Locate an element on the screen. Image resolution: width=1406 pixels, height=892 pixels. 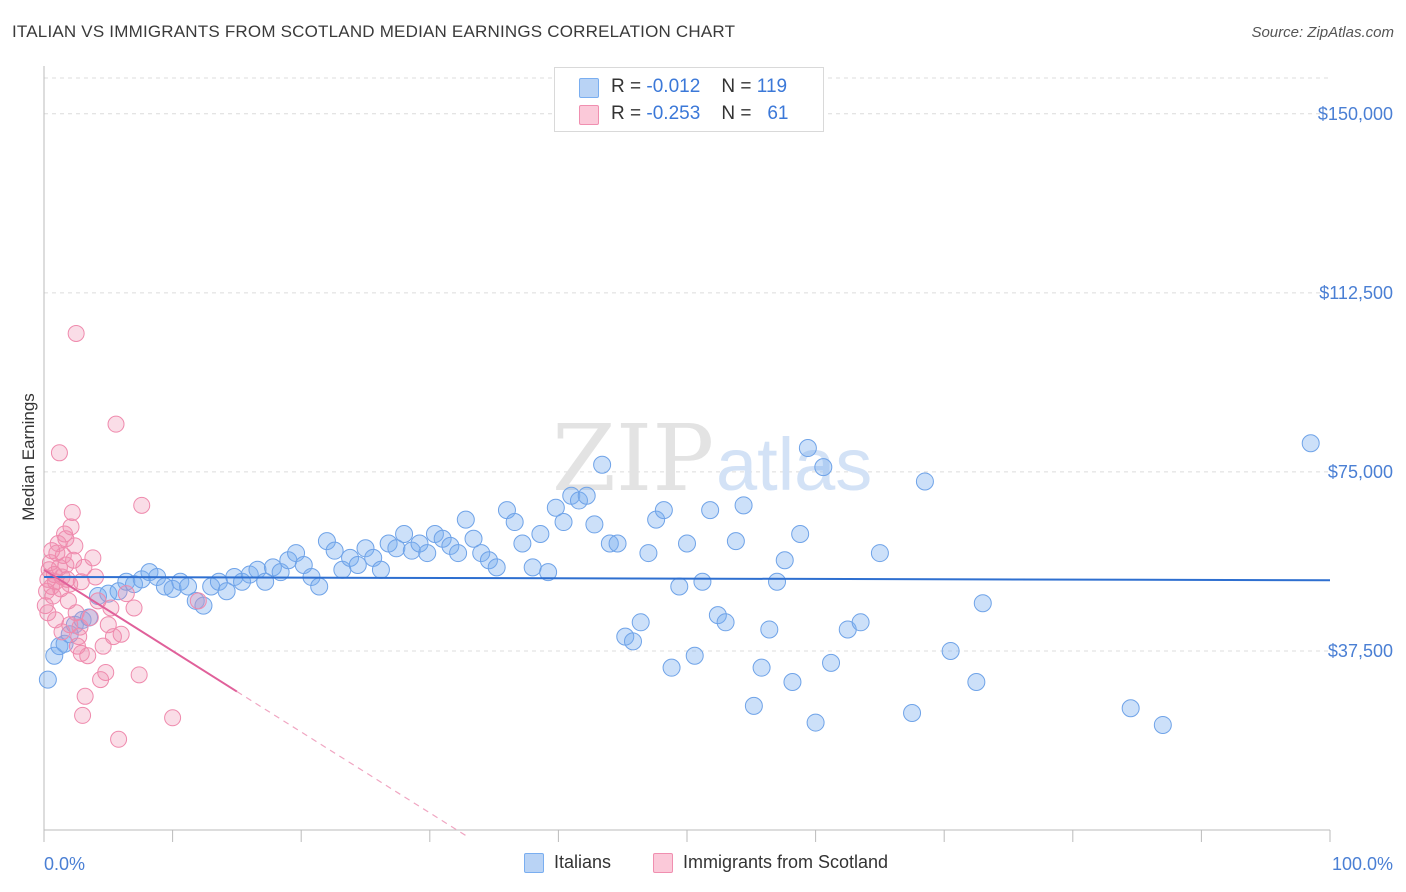
italians-legend-swatch is located at coordinates (534, 863).